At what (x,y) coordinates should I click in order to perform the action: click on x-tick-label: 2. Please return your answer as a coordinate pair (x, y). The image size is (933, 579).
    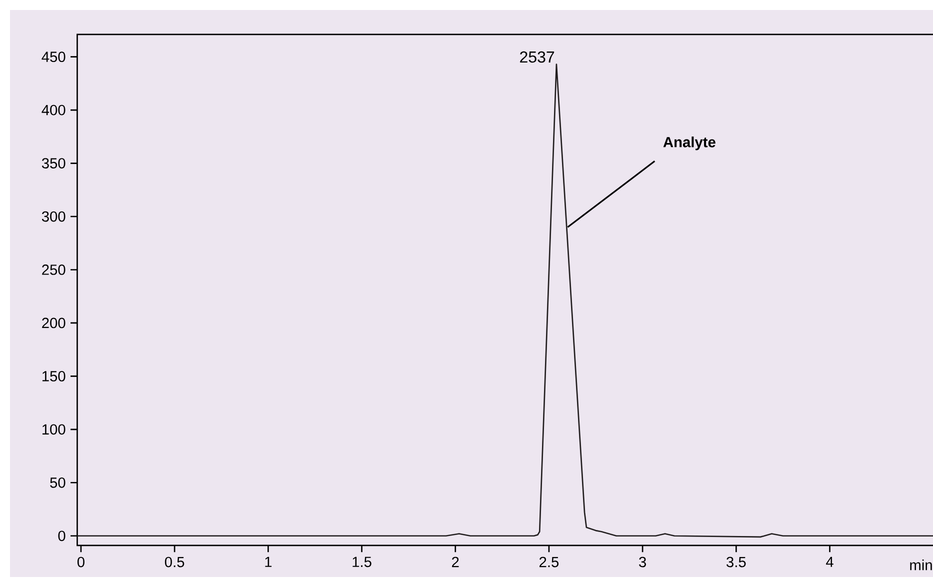
    Looking at the image, I should click on (455, 562).